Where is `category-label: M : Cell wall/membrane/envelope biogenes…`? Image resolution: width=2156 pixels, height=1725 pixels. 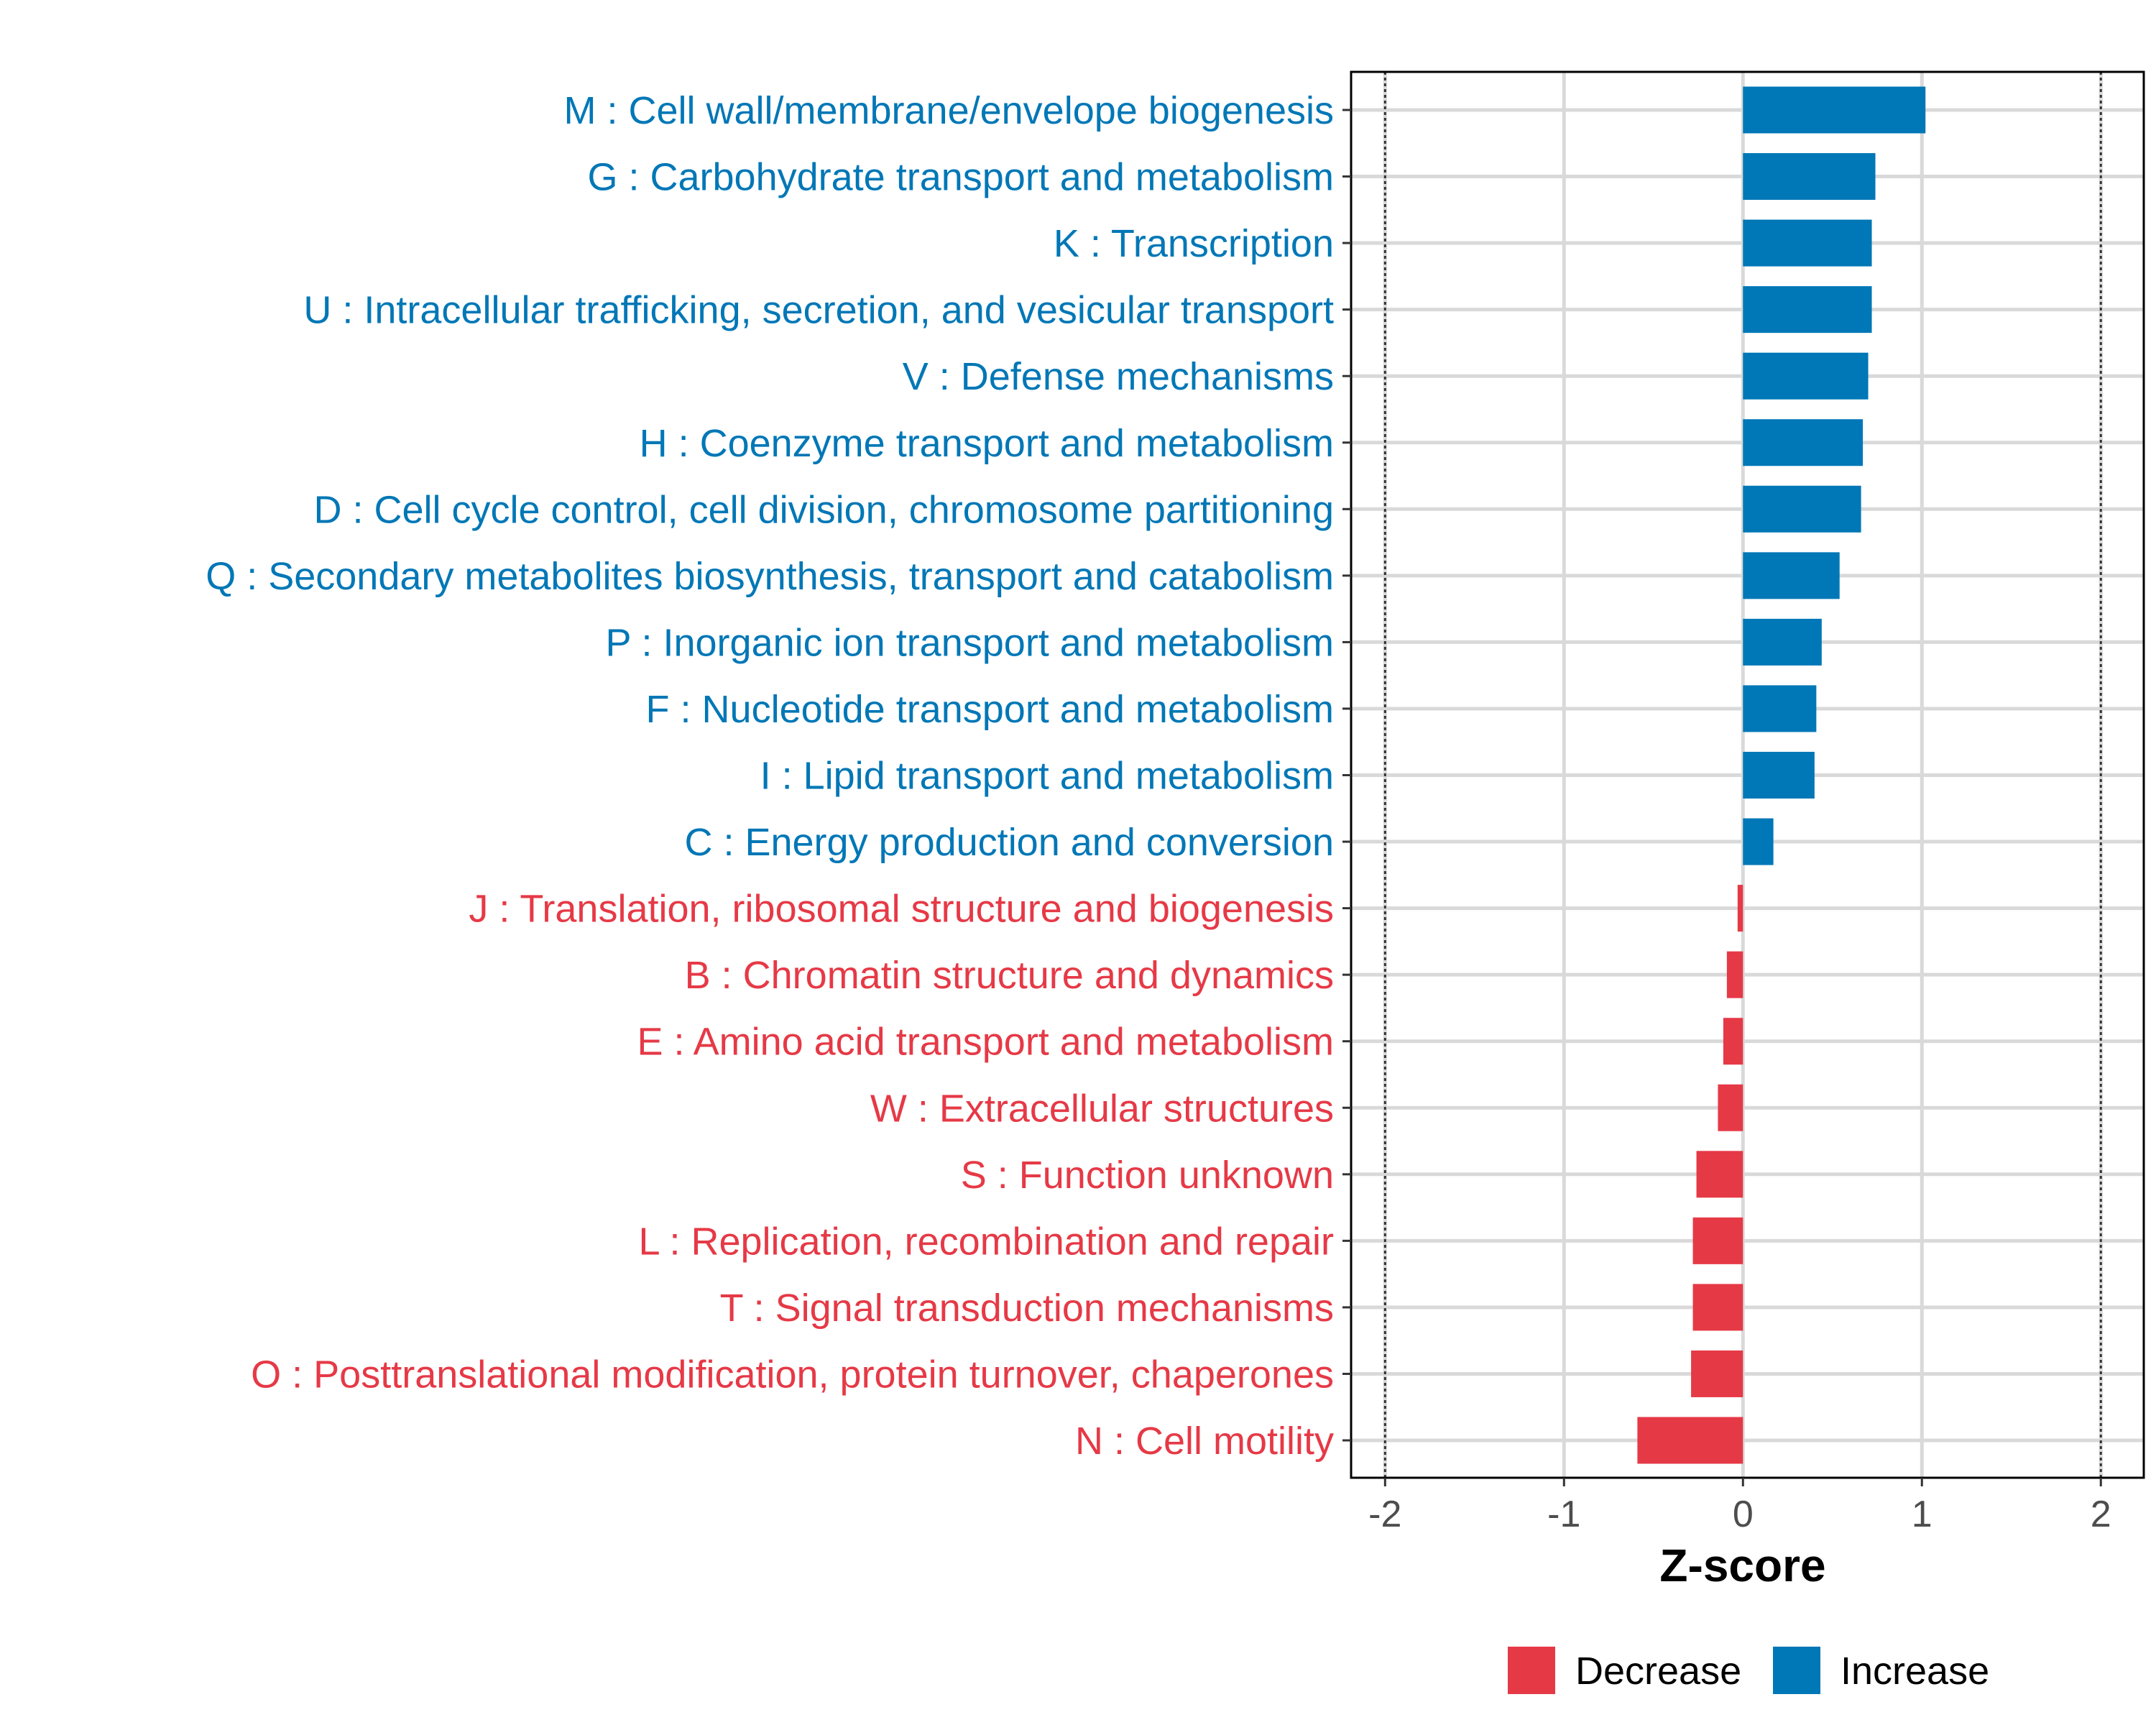
category-label: M : Cell wall/membrane/envelope biogenes… is located at coordinates (948, 110).